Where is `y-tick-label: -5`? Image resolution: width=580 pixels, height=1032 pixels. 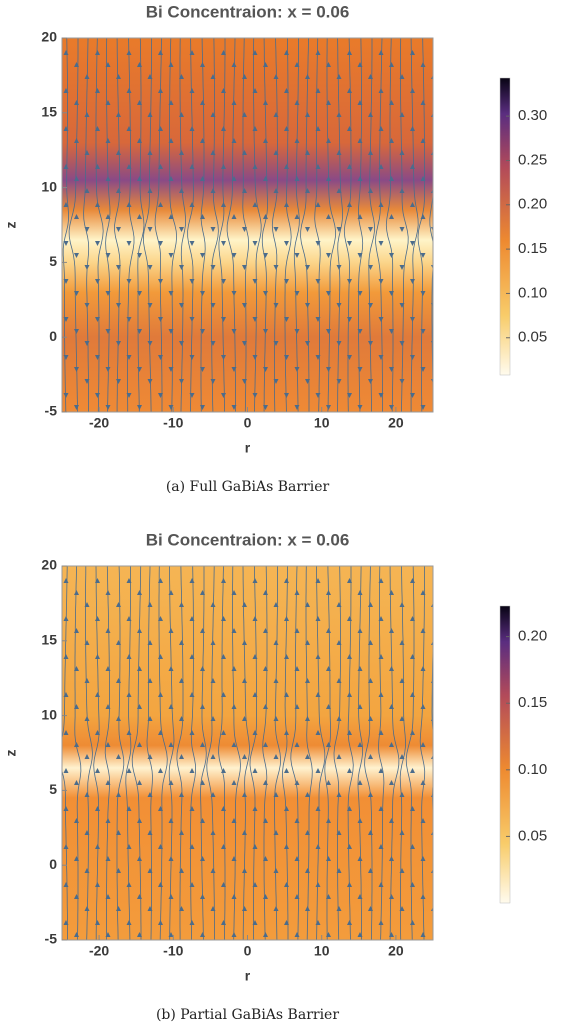 y-tick-label: -5 is located at coordinates (51, 939).